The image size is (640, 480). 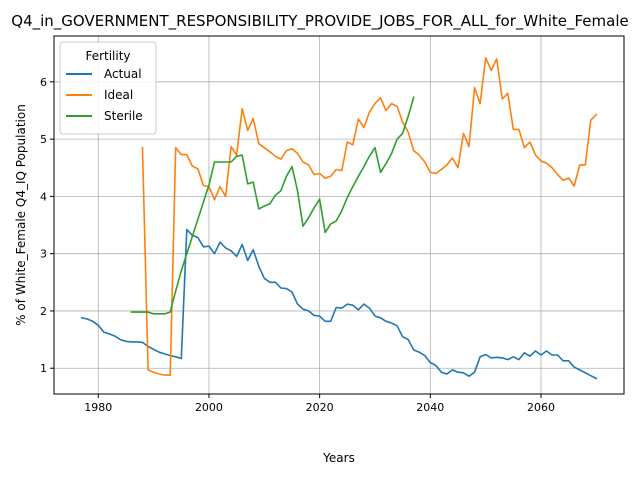 I want to click on x-tick-label: 2060, so click(x=541, y=407).